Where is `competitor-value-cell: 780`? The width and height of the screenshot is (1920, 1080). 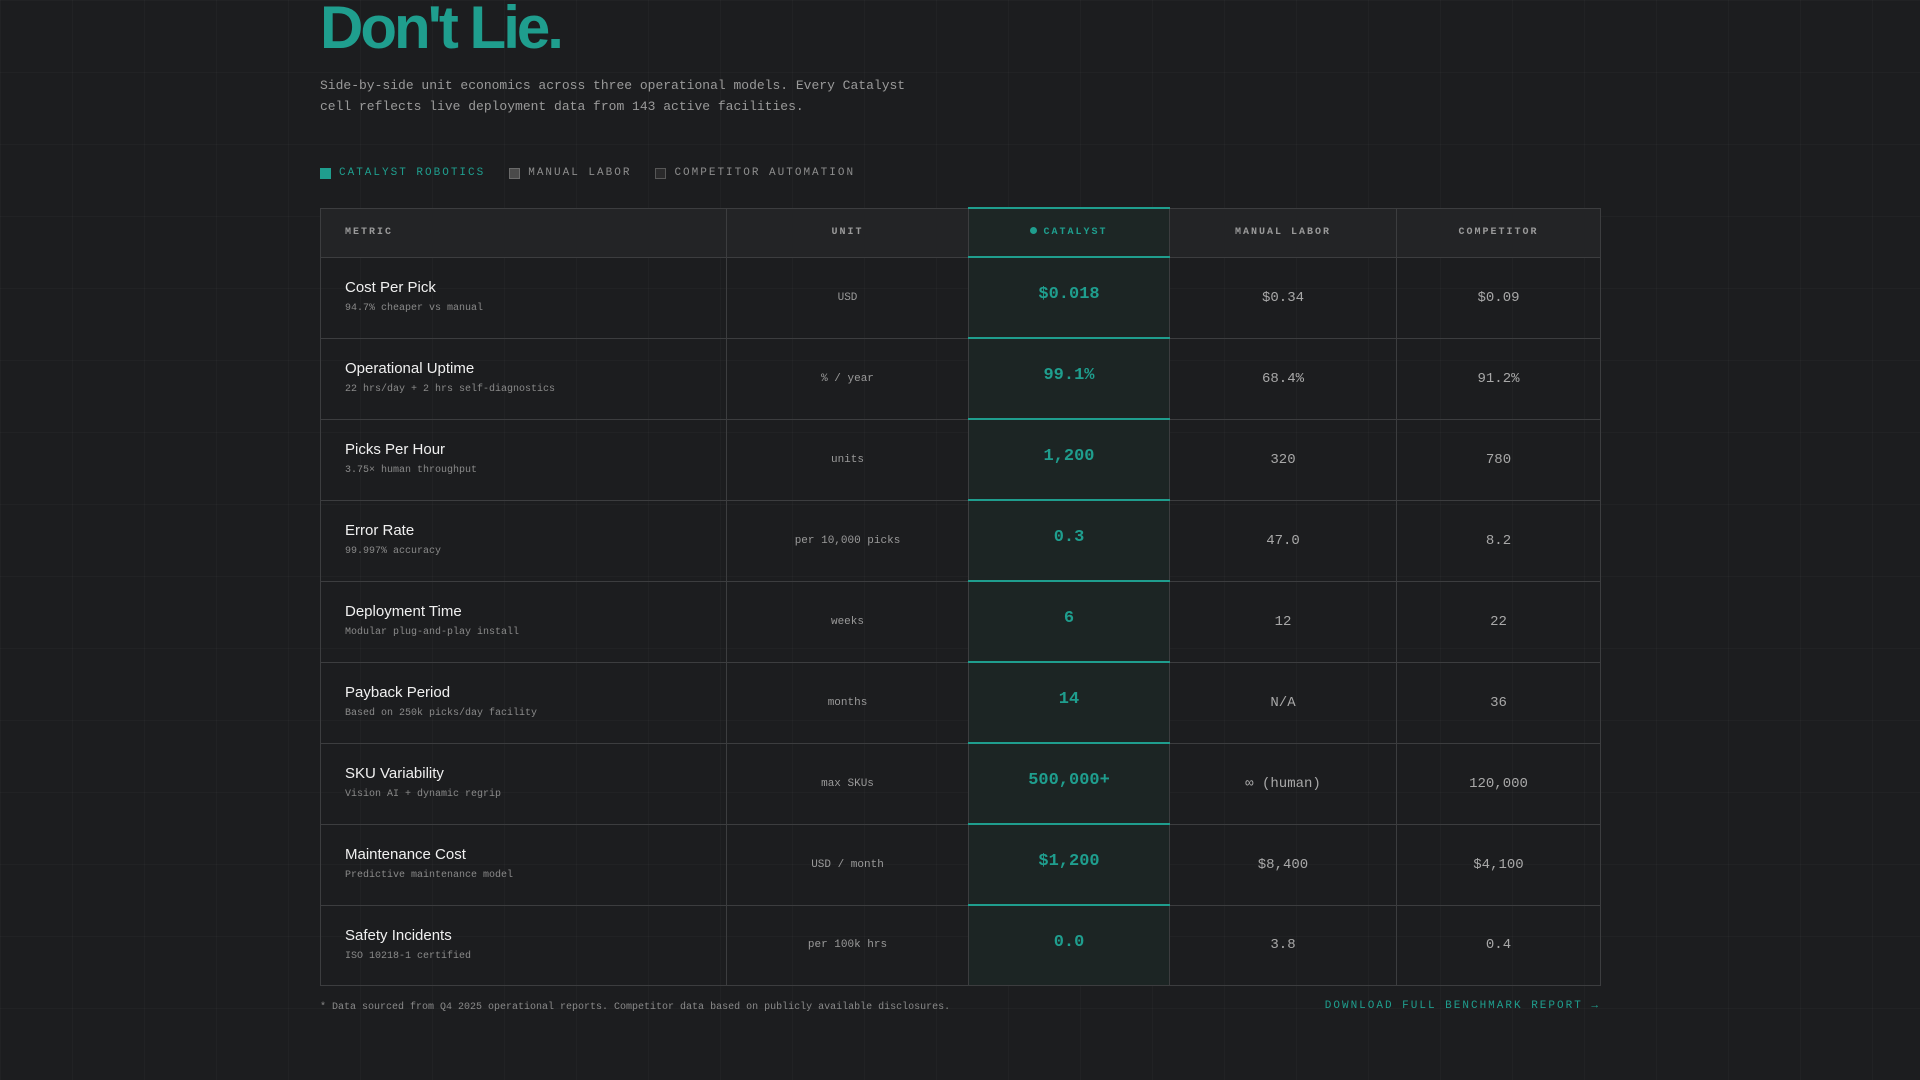 competitor-value-cell: 780 is located at coordinates (1498, 459).